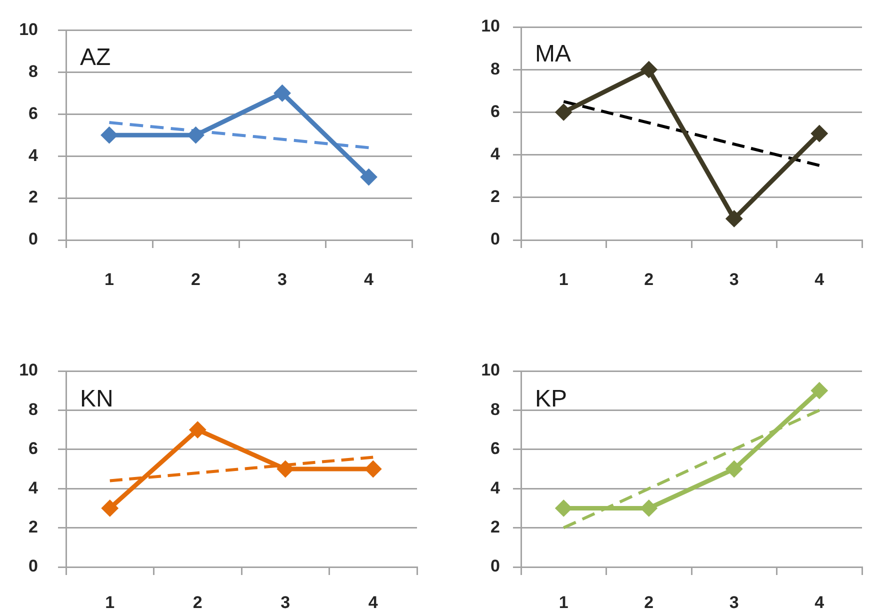  Describe the element at coordinates (95, 57) in the screenshot. I see `text: AZ` at that location.